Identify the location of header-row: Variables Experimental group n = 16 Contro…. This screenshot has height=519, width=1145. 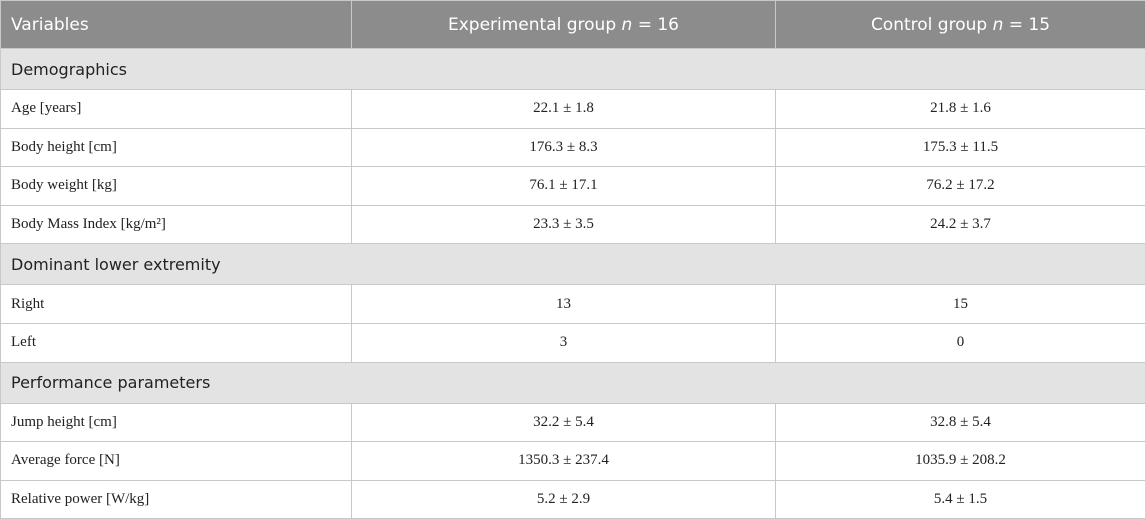
(572, 24).